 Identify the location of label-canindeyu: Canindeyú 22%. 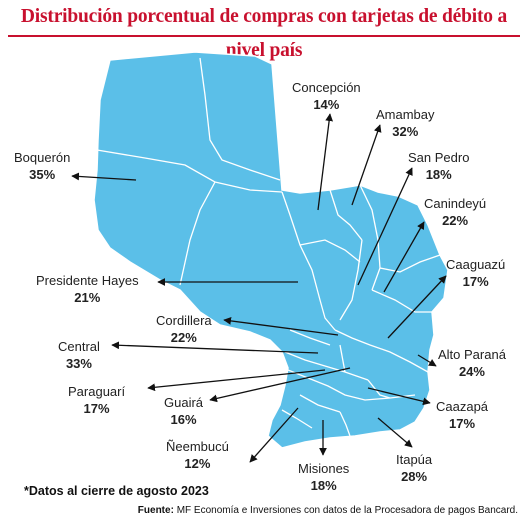
(455, 212).